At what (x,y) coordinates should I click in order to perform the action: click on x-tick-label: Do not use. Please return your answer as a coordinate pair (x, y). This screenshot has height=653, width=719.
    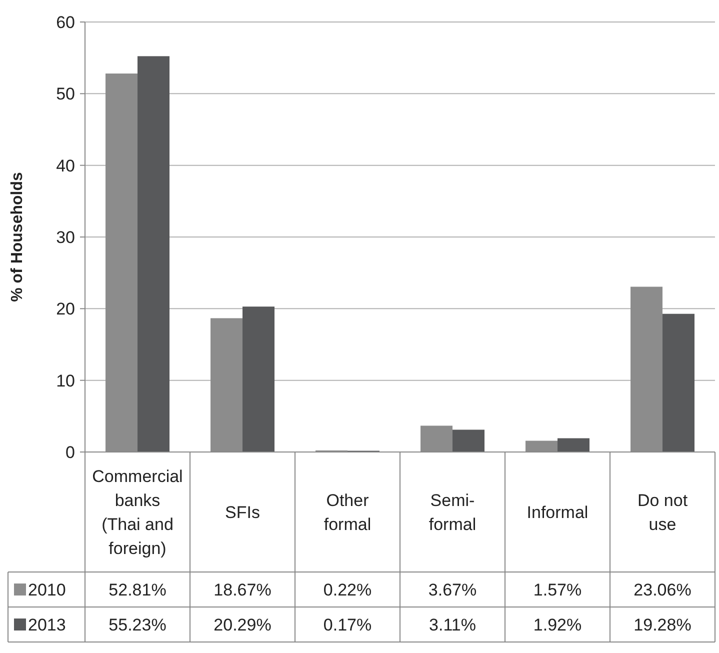
    Looking at the image, I should click on (662, 512).